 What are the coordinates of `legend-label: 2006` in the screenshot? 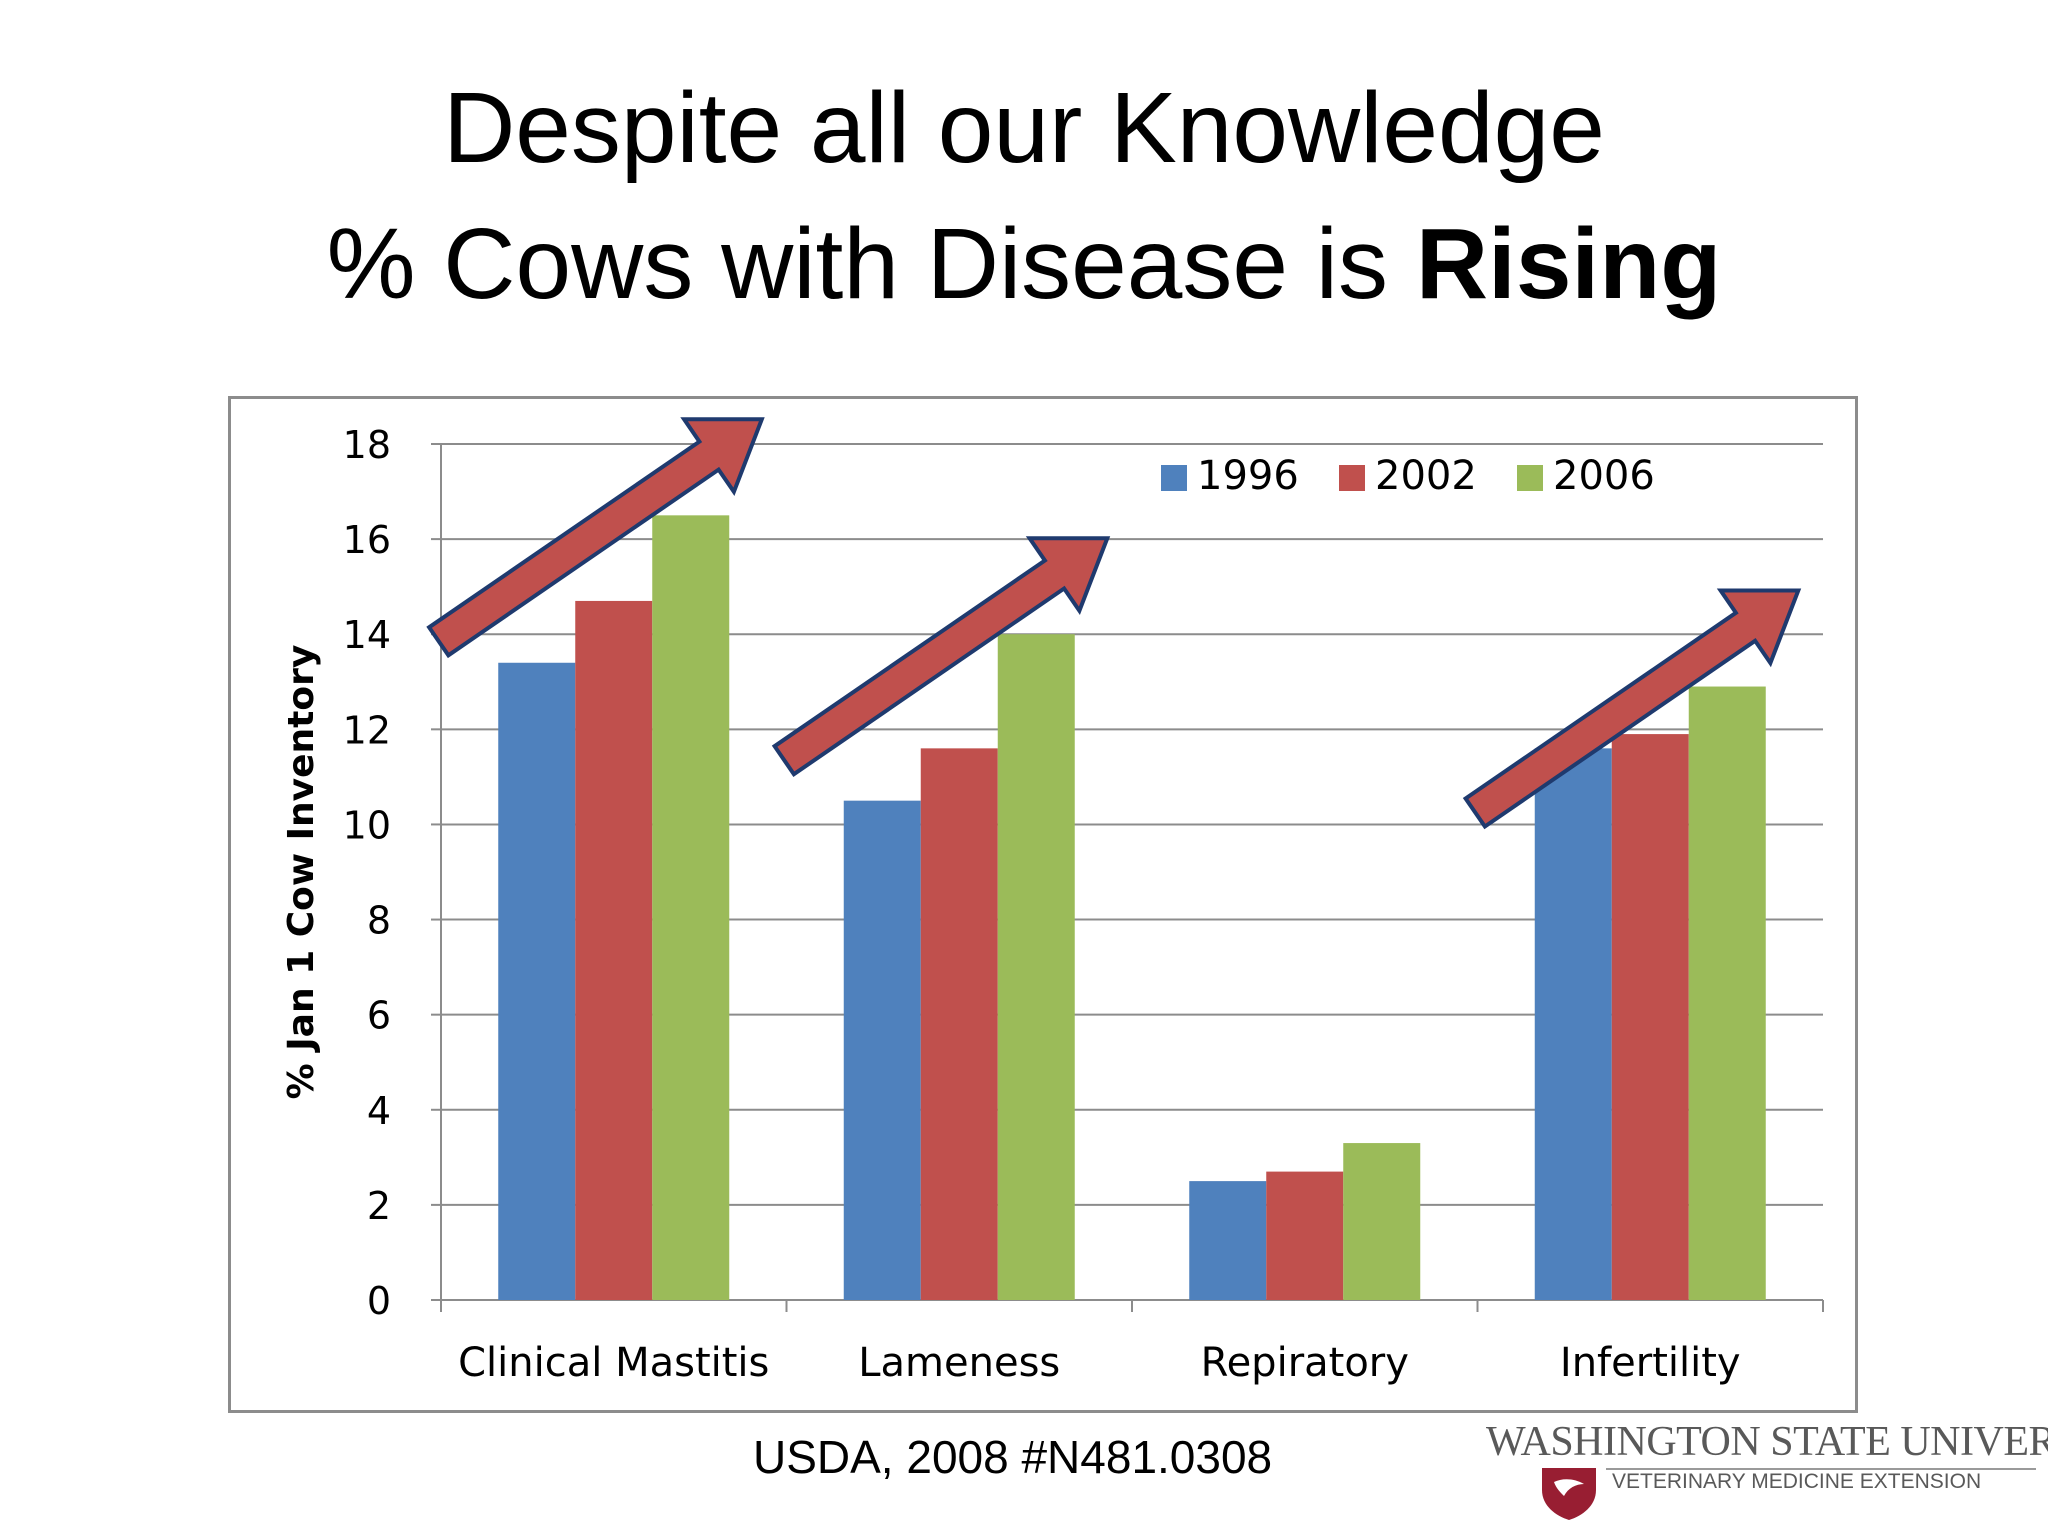 It's located at (1604, 476).